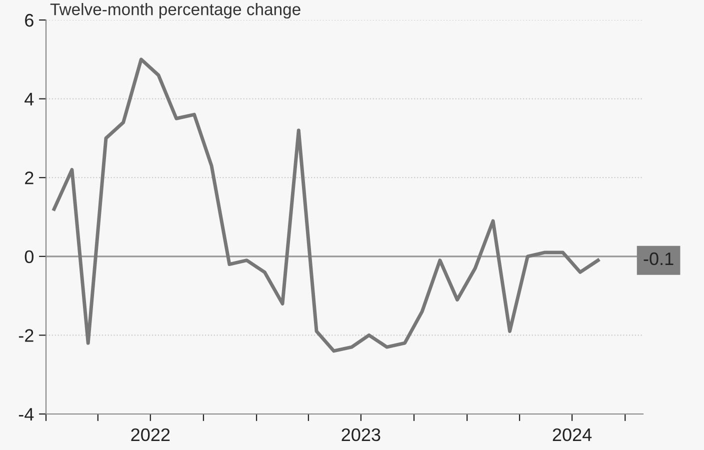 This screenshot has height=450, width=704. I want to click on y-tick-label: -2, so click(26, 335).